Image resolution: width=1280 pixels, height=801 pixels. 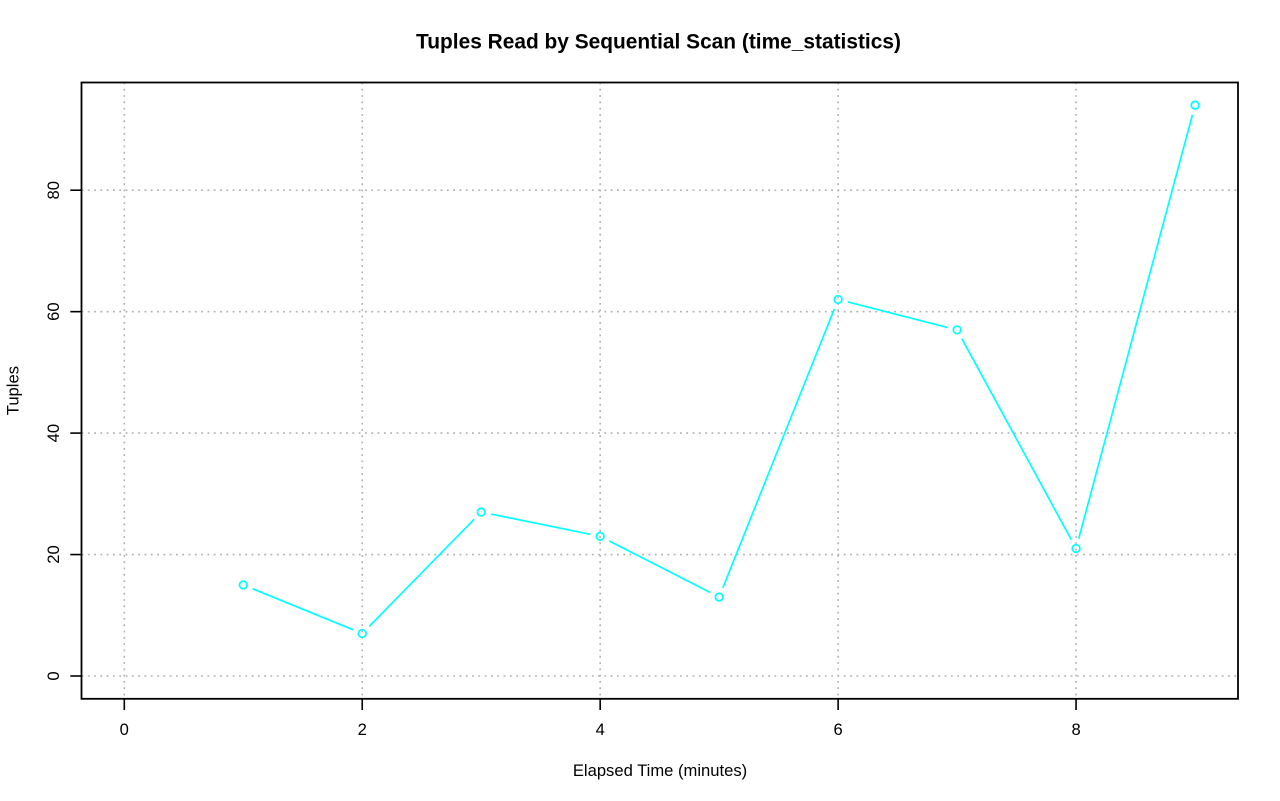 I want to click on svg-text: 40, so click(x=53, y=433).